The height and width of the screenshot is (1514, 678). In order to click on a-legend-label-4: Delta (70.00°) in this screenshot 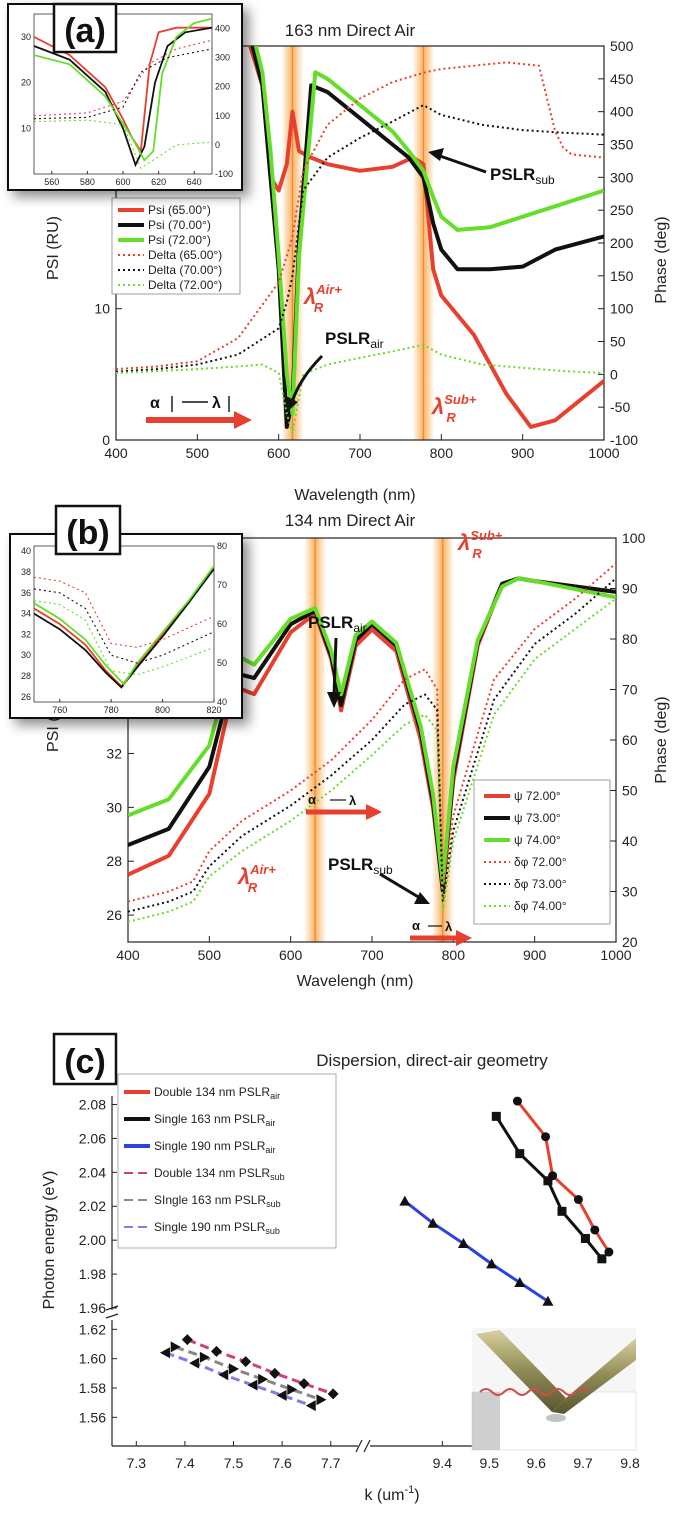, I will do `click(185, 270)`.